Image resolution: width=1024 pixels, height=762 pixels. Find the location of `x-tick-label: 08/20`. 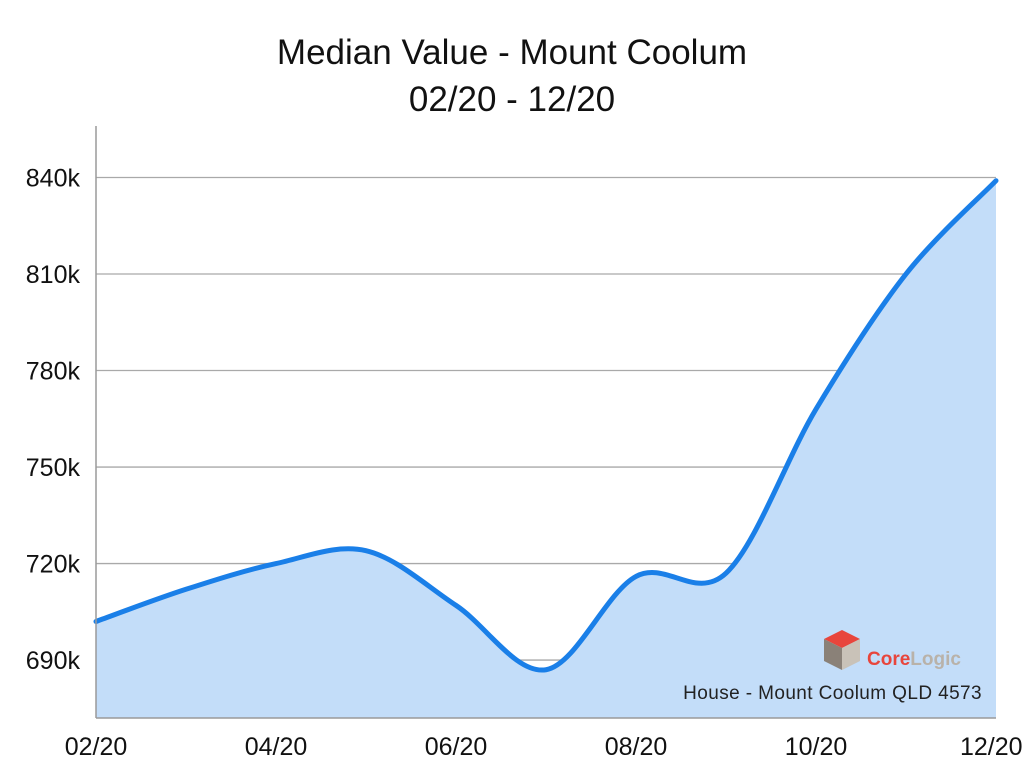

x-tick-label: 08/20 is located at coordinates (636, 747).